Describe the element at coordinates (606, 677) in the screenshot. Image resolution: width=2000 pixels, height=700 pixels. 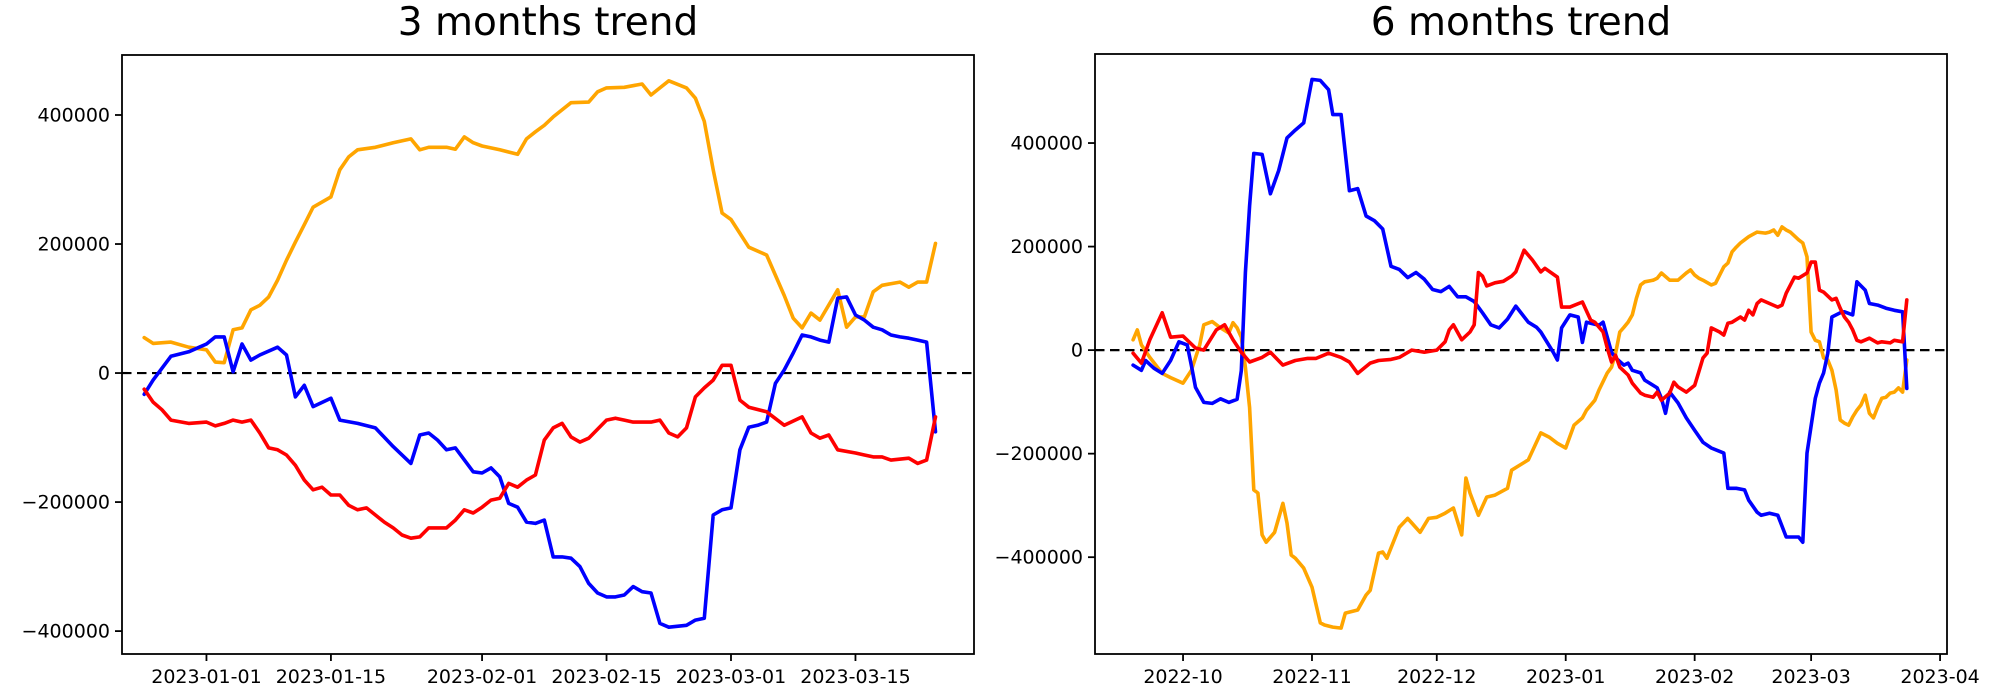
I see `x-tick-label: 2023-02-15` at that location.